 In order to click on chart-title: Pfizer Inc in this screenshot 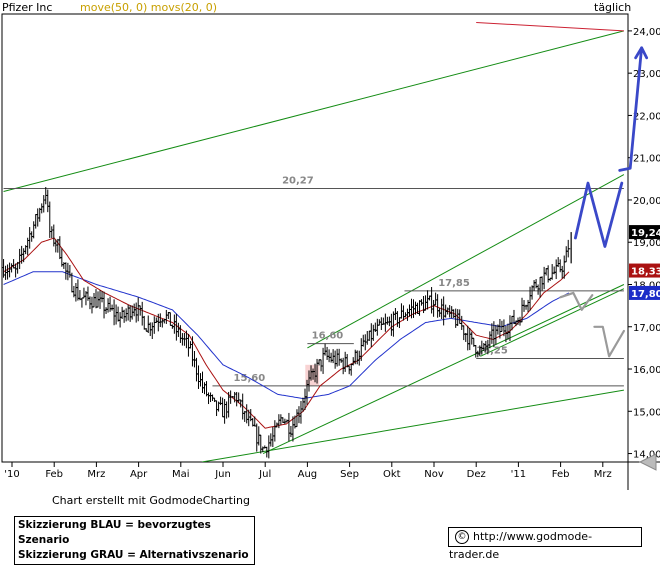, I will do `click(27, 7)`.